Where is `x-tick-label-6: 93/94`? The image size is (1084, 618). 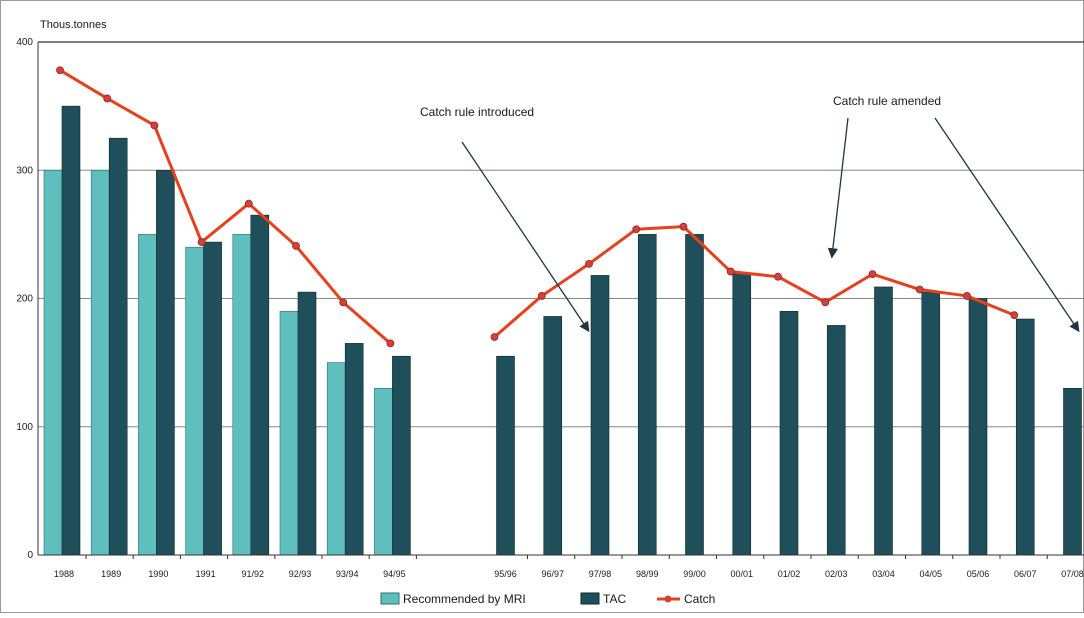 x-tick-label-6: 93/94 is located at coordinates (347, 574).